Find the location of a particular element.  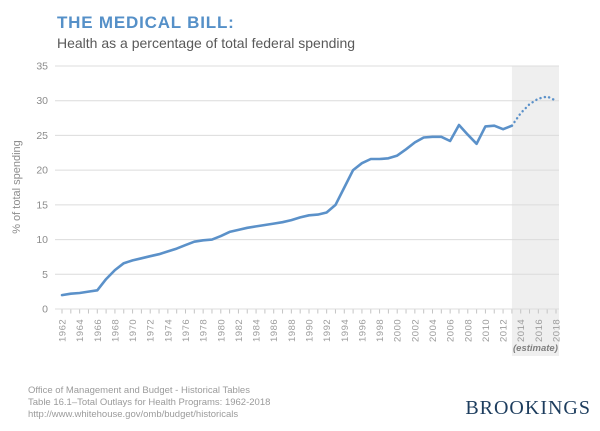

y-tick-label: 5 is located at coordinates (45, 275).